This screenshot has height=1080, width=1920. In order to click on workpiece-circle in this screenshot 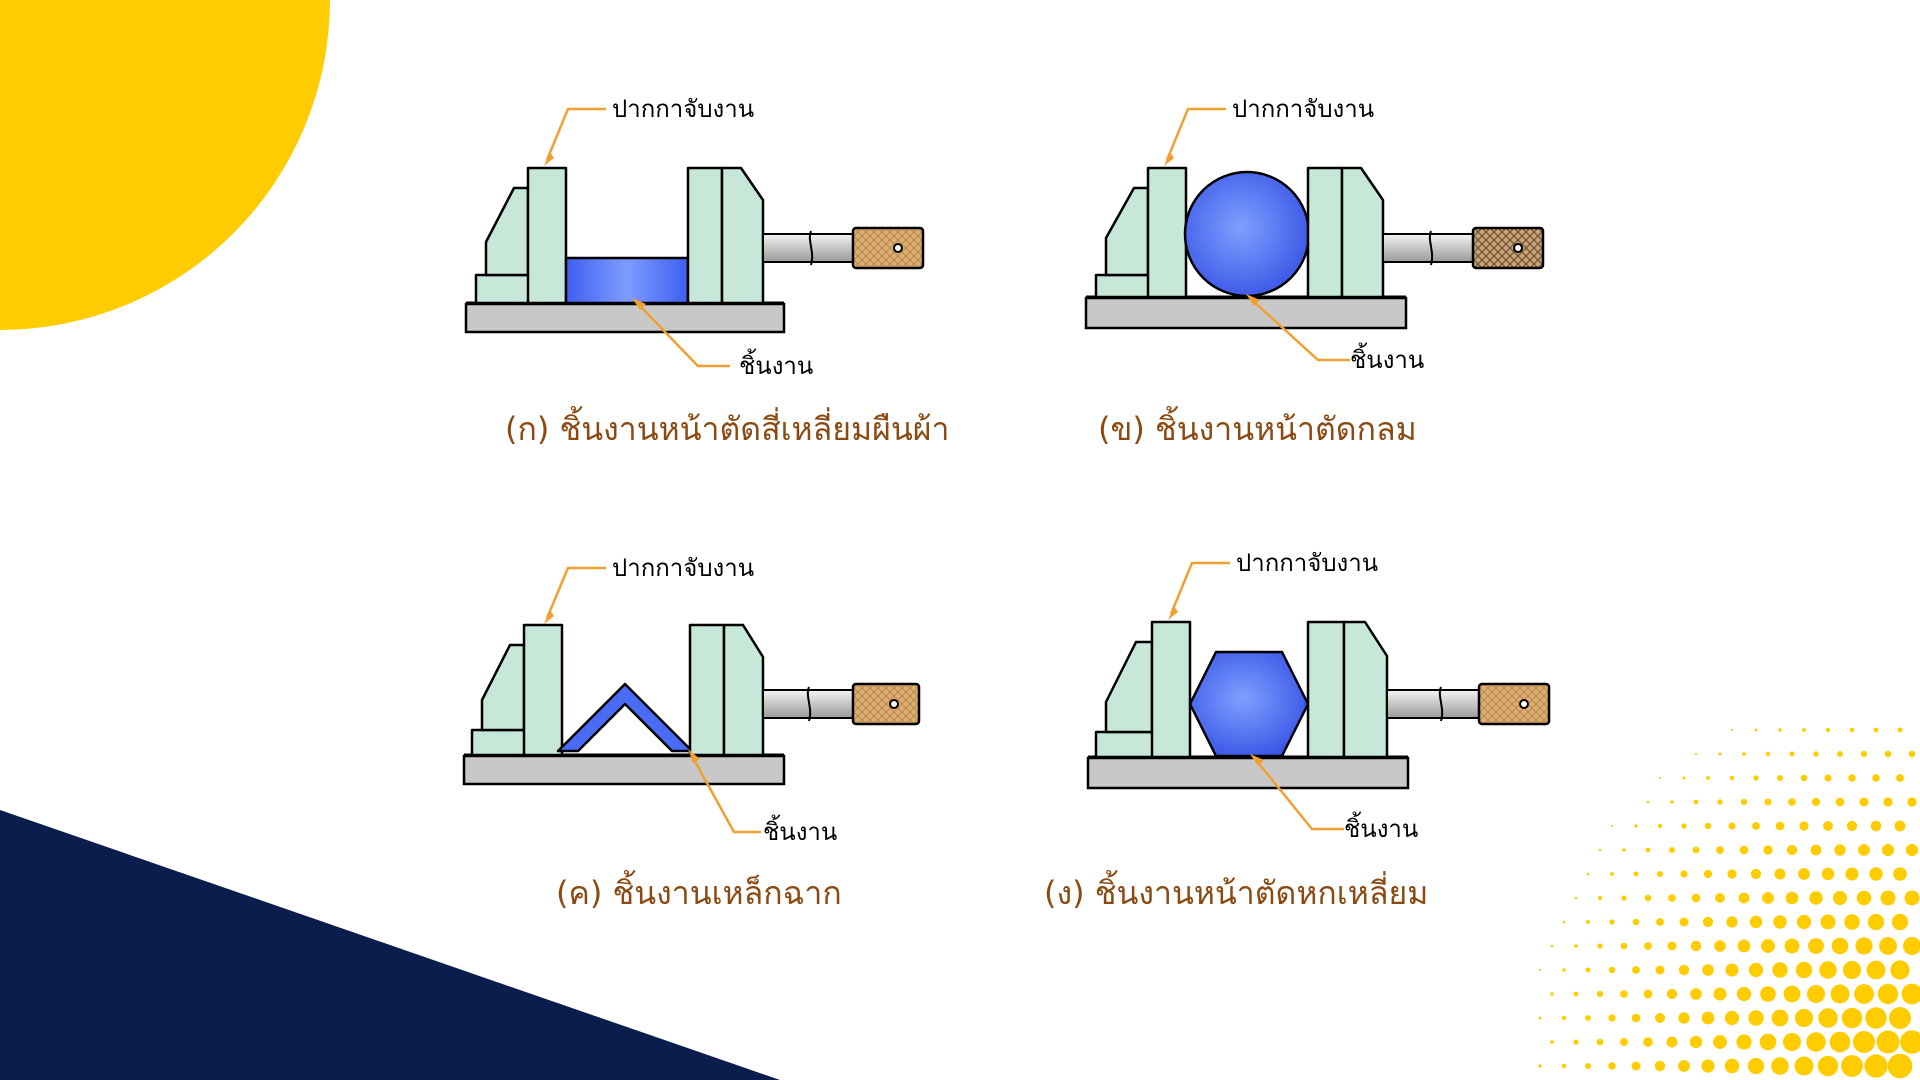, I will do `click(1247, 234)`.